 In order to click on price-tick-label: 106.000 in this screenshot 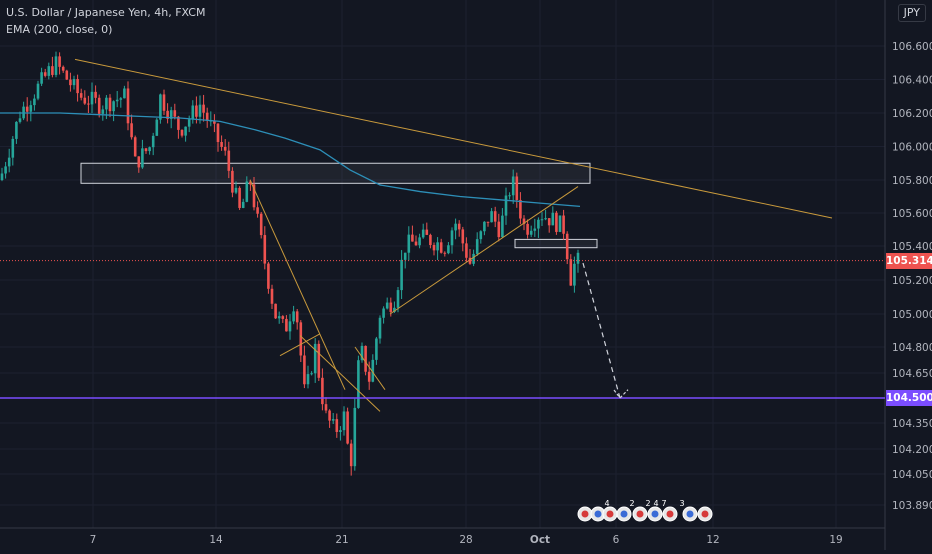, I will do `click(912, 148)`.